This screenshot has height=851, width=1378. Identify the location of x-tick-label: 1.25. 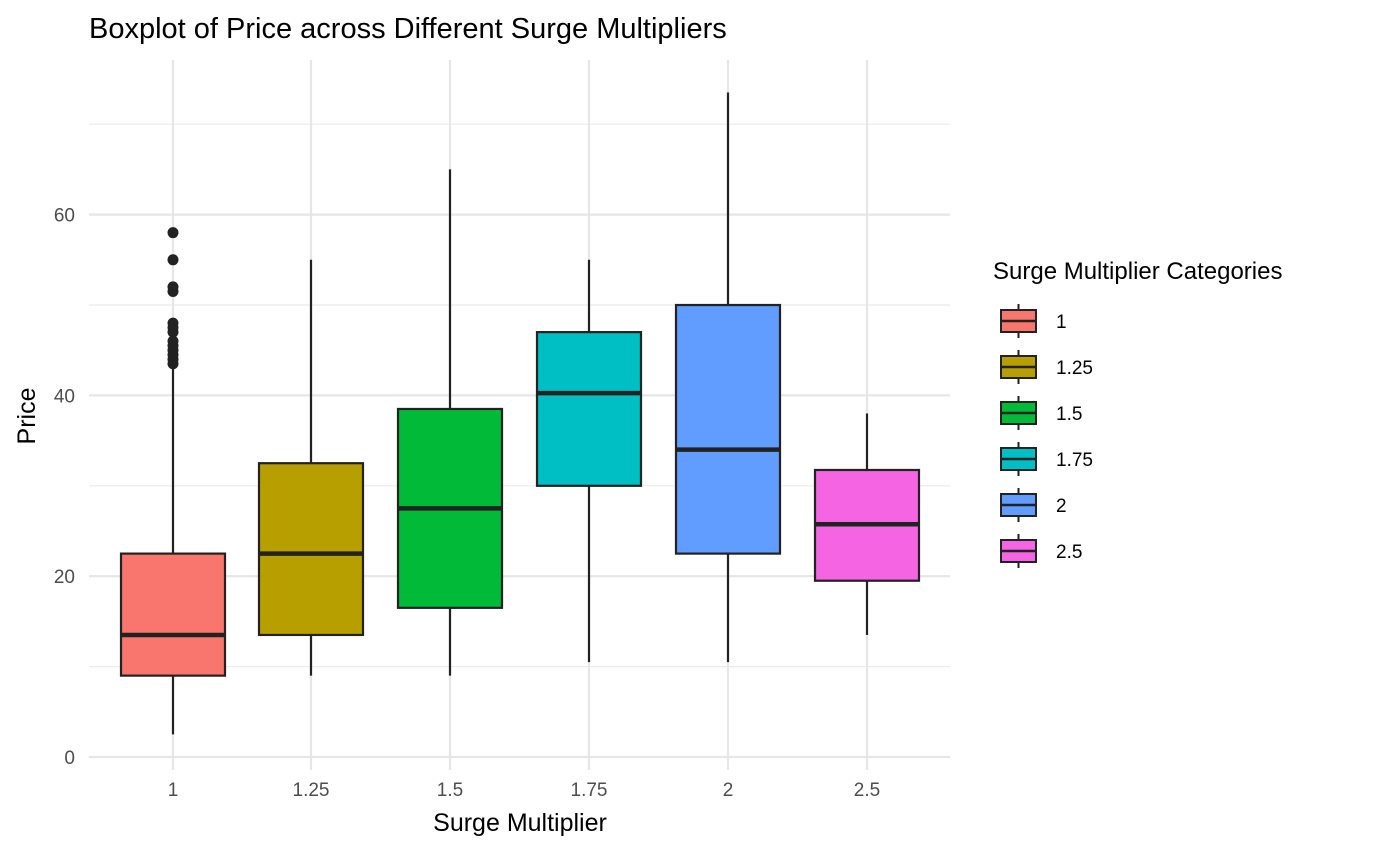
(311, 790).